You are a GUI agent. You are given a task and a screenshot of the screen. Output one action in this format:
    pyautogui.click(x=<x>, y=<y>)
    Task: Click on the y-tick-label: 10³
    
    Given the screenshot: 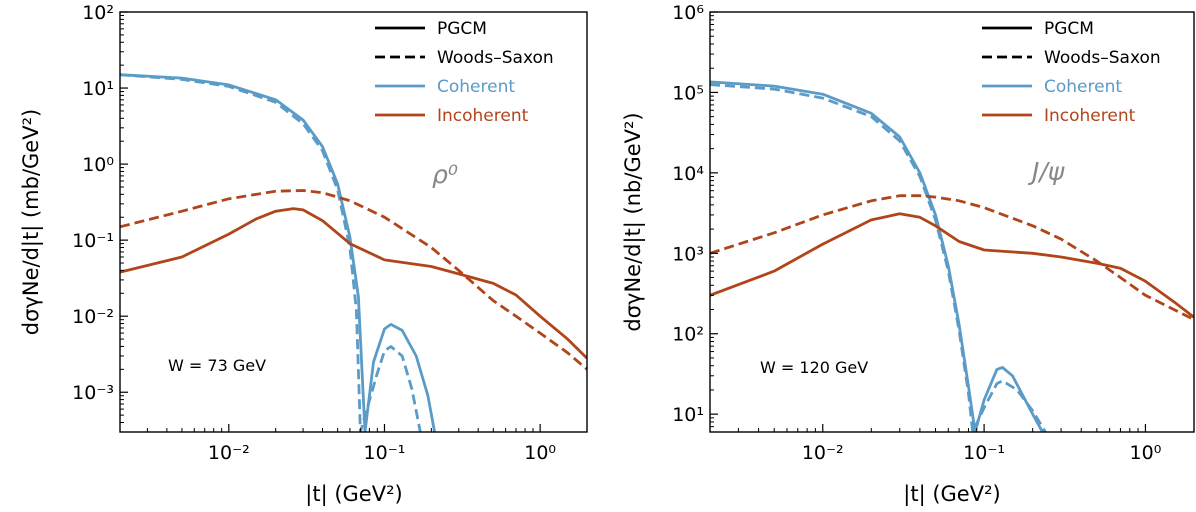 What is the action you would take?
    pyautogui.click(x=688, y=254)
    